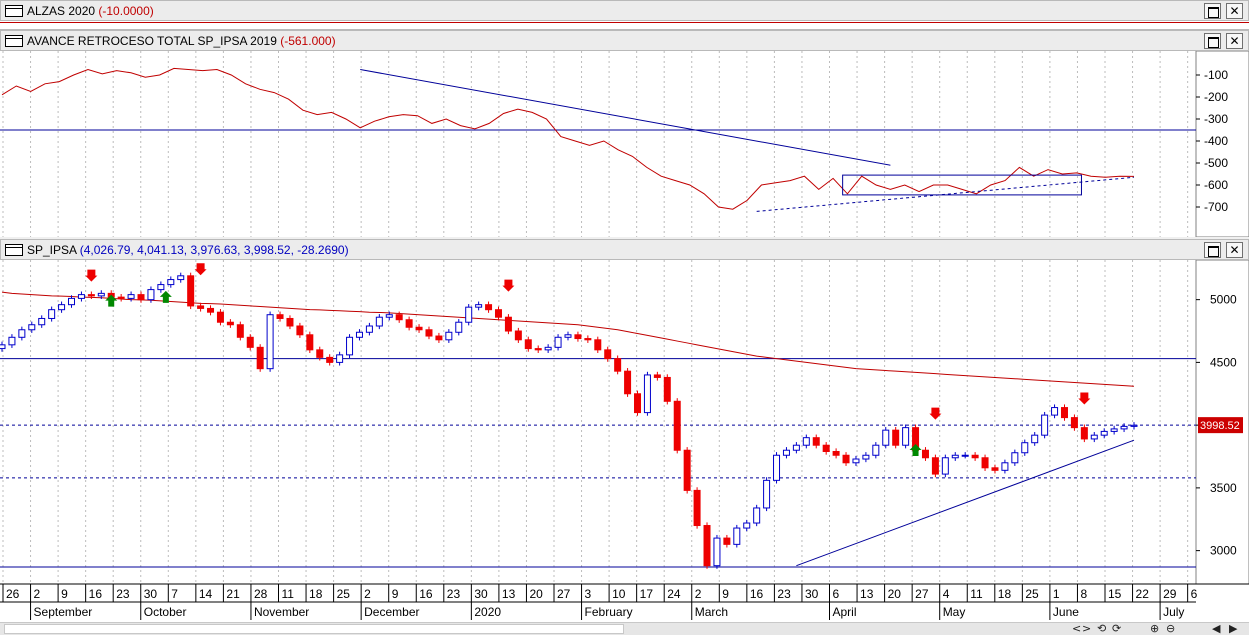 The height and width of the screenshot is (635, 1249). What do you see at coordinates (126, 11) in the screenshot?
I see `panel-value: (-10.0000)` at bounding box center [126, 11].